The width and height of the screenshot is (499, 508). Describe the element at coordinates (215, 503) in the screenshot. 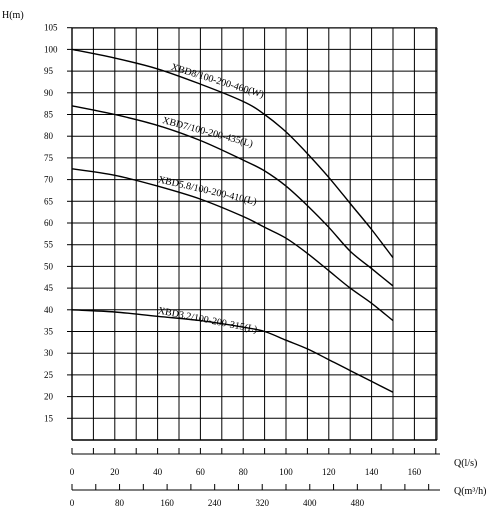

I see `x2-tick-label: 240` at that location.